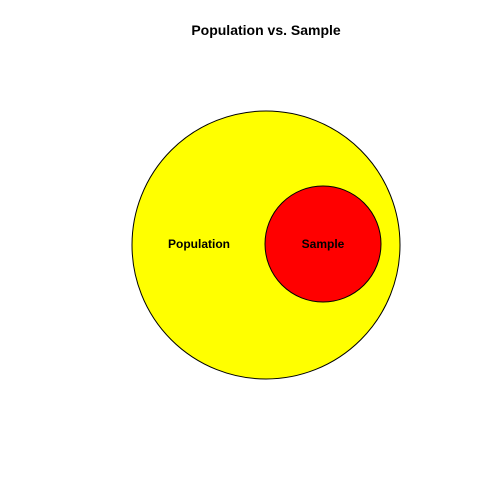  I want to click on sample-label: Sample, so click(323, 244).